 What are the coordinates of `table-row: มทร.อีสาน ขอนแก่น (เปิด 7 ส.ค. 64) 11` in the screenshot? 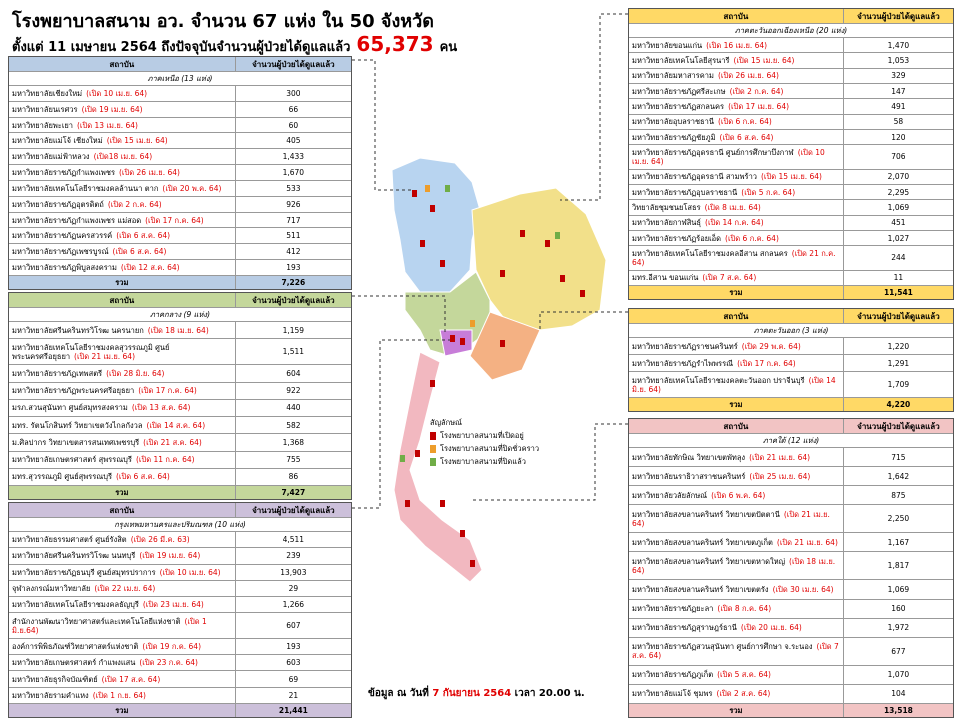 It's located at (791, 277).